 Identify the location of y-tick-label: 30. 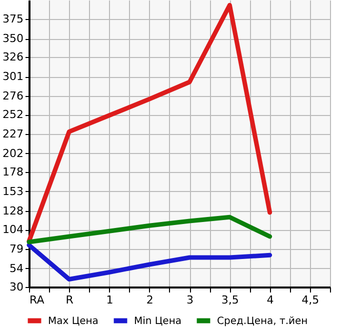
(17, 287).